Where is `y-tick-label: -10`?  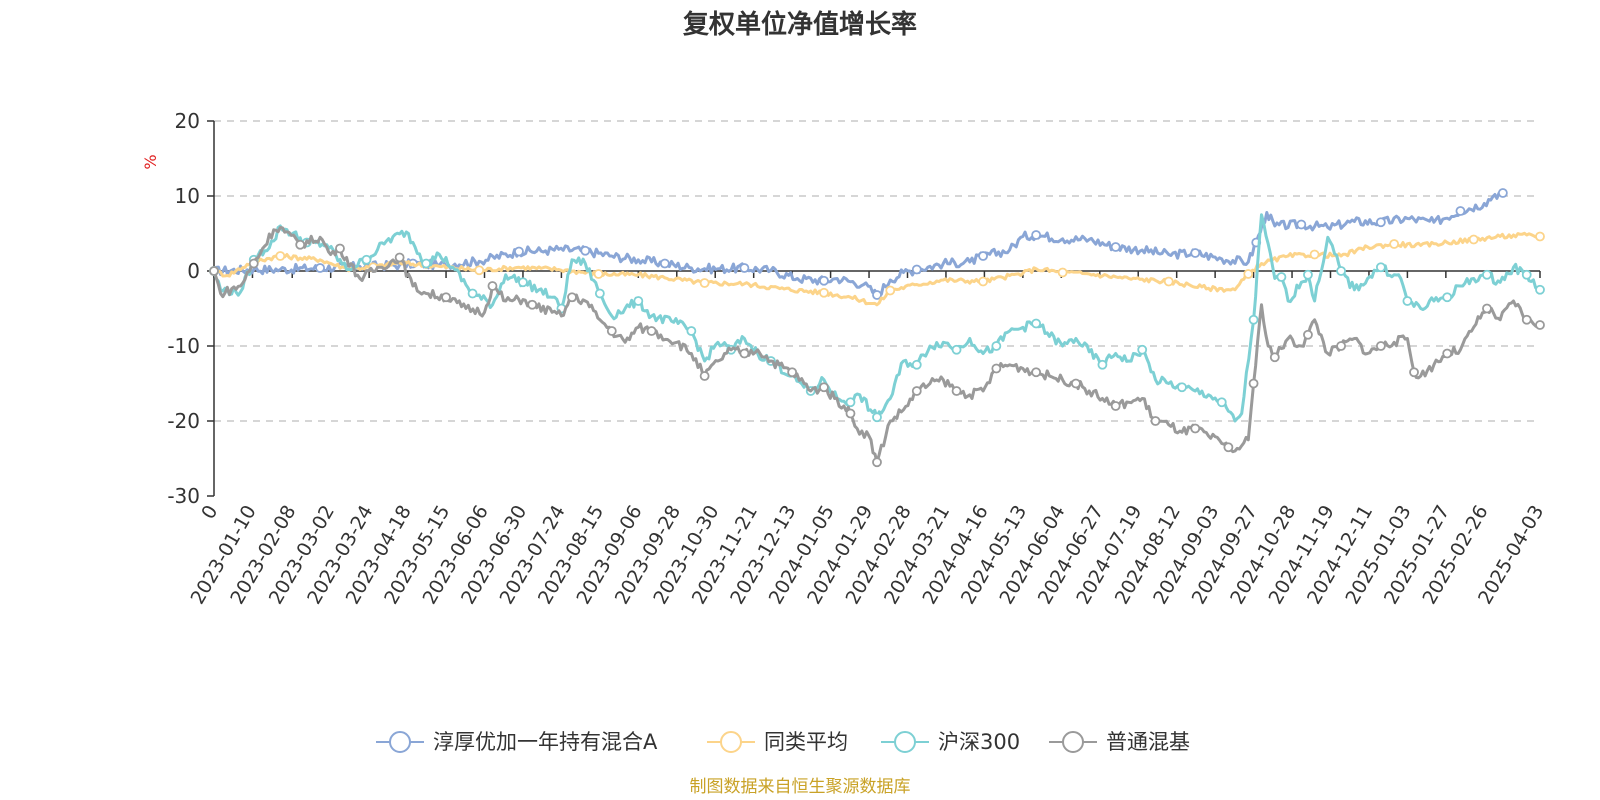
y-tick-label: -10 is located at coordinates (183, 346).